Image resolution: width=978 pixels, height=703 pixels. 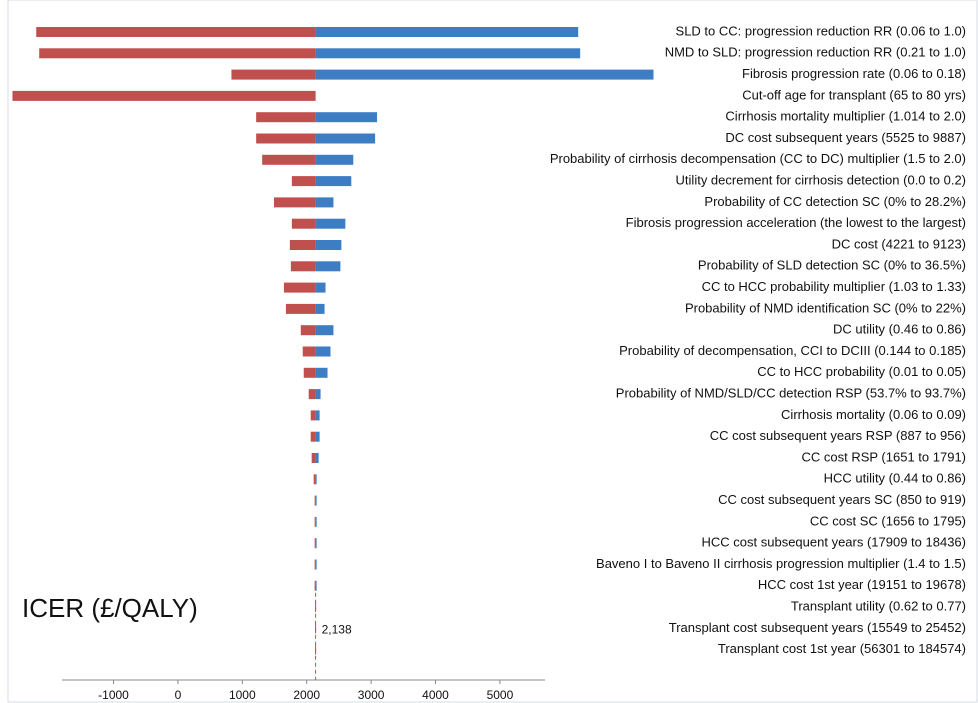 I want to click on x-tick-label: 0, so click(x=178, y=695).